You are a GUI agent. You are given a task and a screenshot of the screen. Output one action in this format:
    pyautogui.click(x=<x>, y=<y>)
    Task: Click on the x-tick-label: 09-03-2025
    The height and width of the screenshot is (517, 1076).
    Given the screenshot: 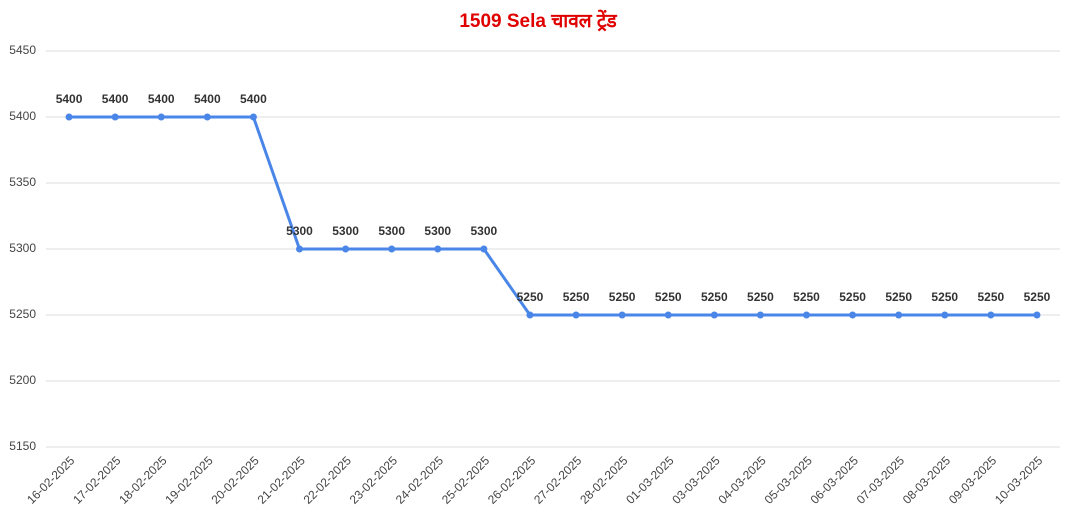 What is the action you would take?
    pyautogui.click(x=973, y=480)
    